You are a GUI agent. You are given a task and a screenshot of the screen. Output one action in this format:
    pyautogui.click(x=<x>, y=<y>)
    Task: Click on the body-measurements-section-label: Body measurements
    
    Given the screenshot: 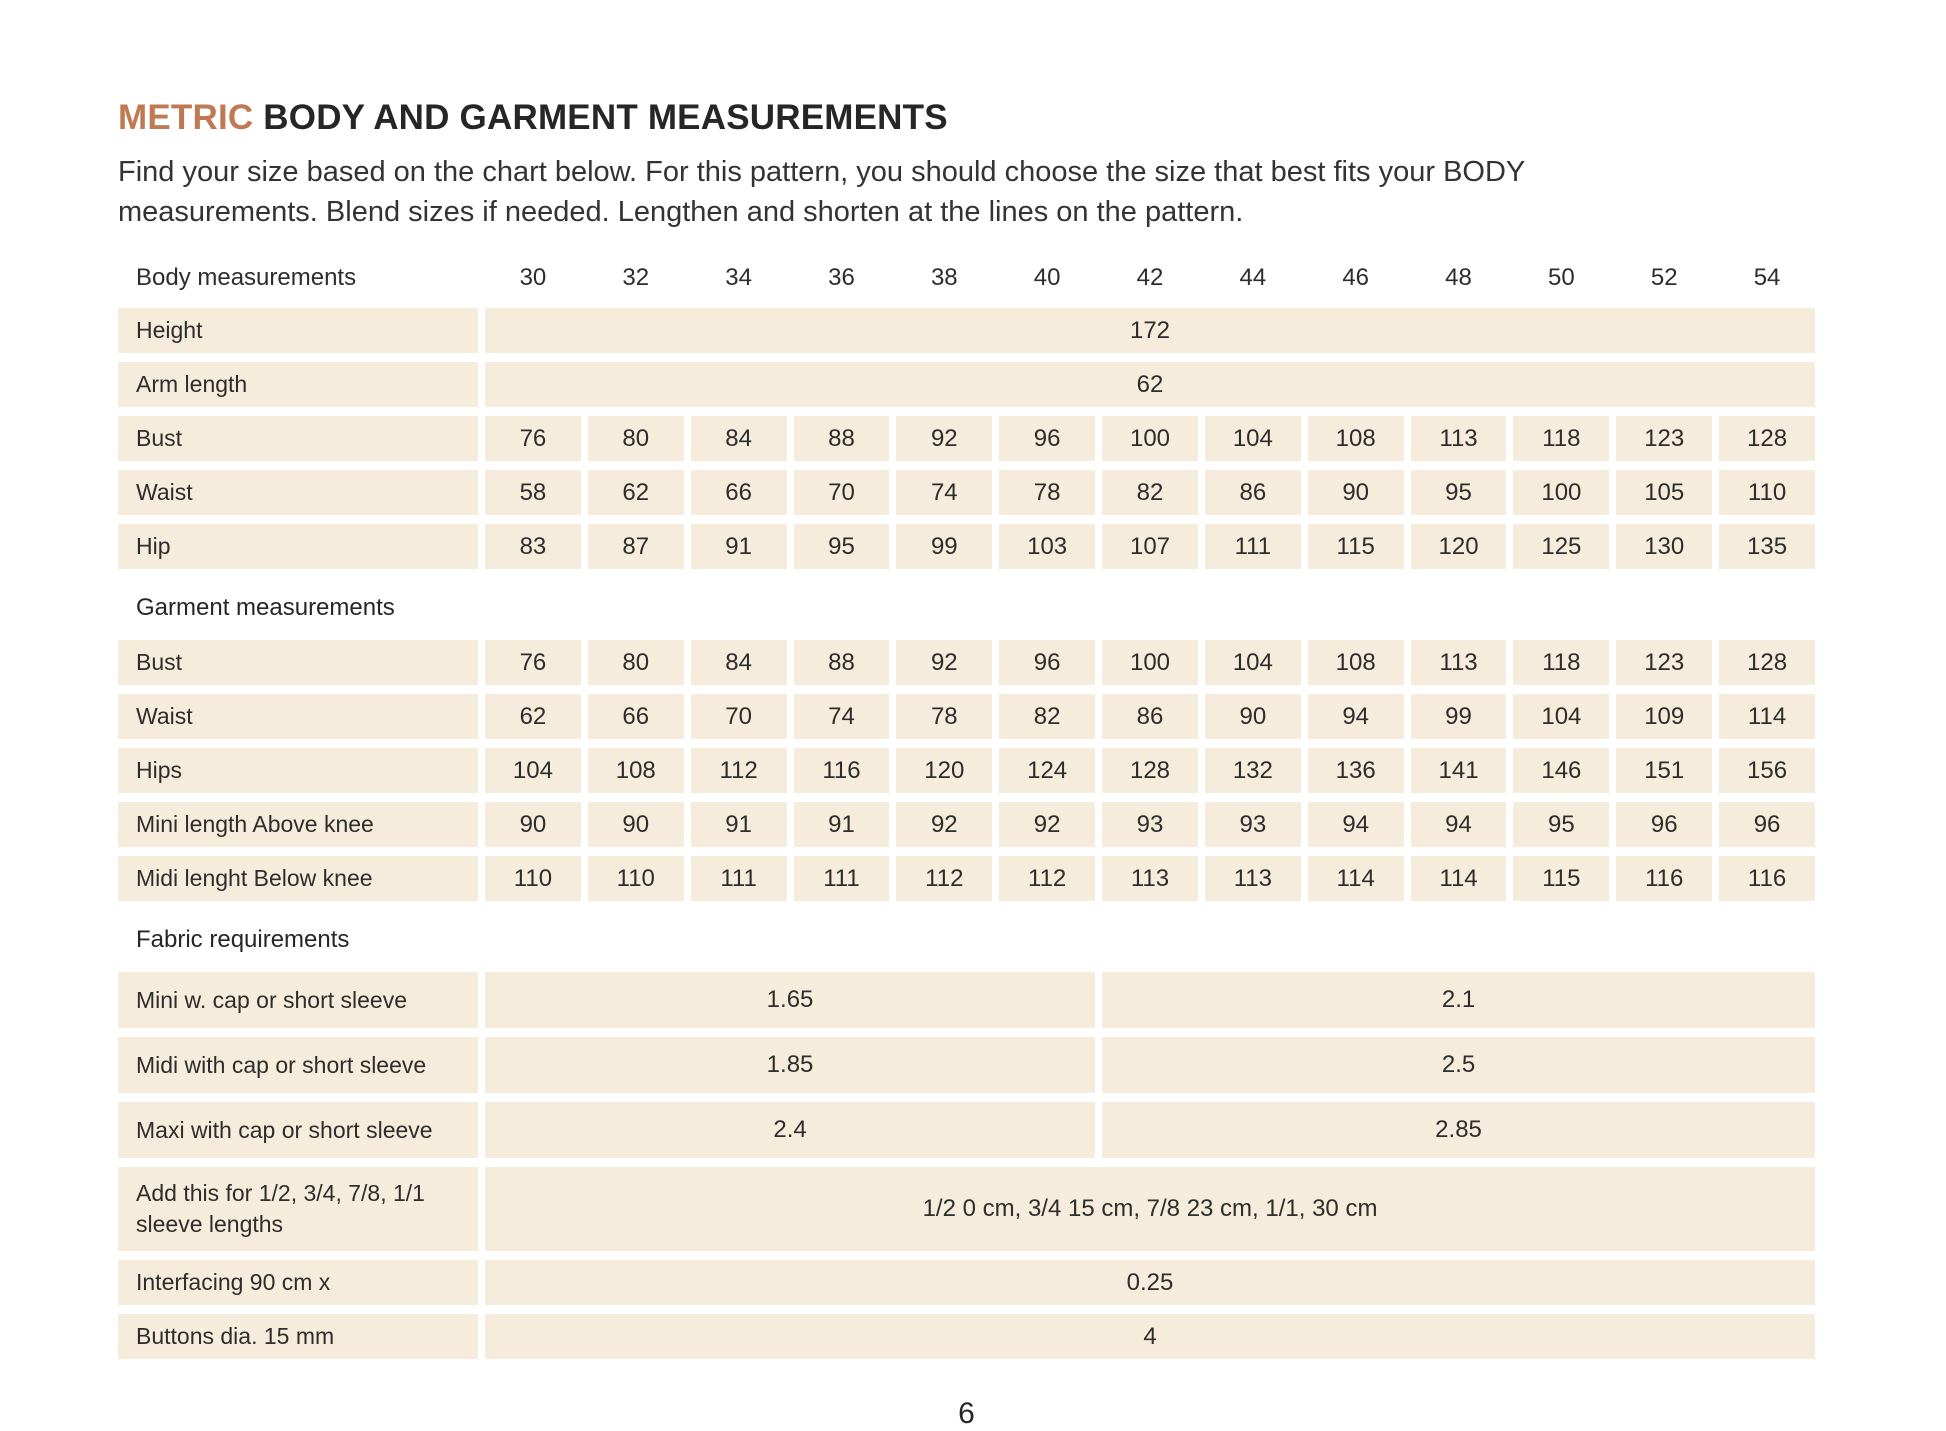 What is the action you would take?
    pyautogui.click(x=246, y=277)
    